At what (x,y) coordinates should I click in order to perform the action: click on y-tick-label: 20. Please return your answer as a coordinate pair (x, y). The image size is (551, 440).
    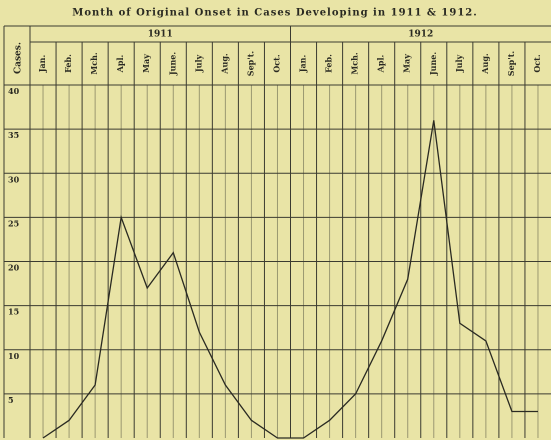
    Looking at the image, I should click on (14, 268).